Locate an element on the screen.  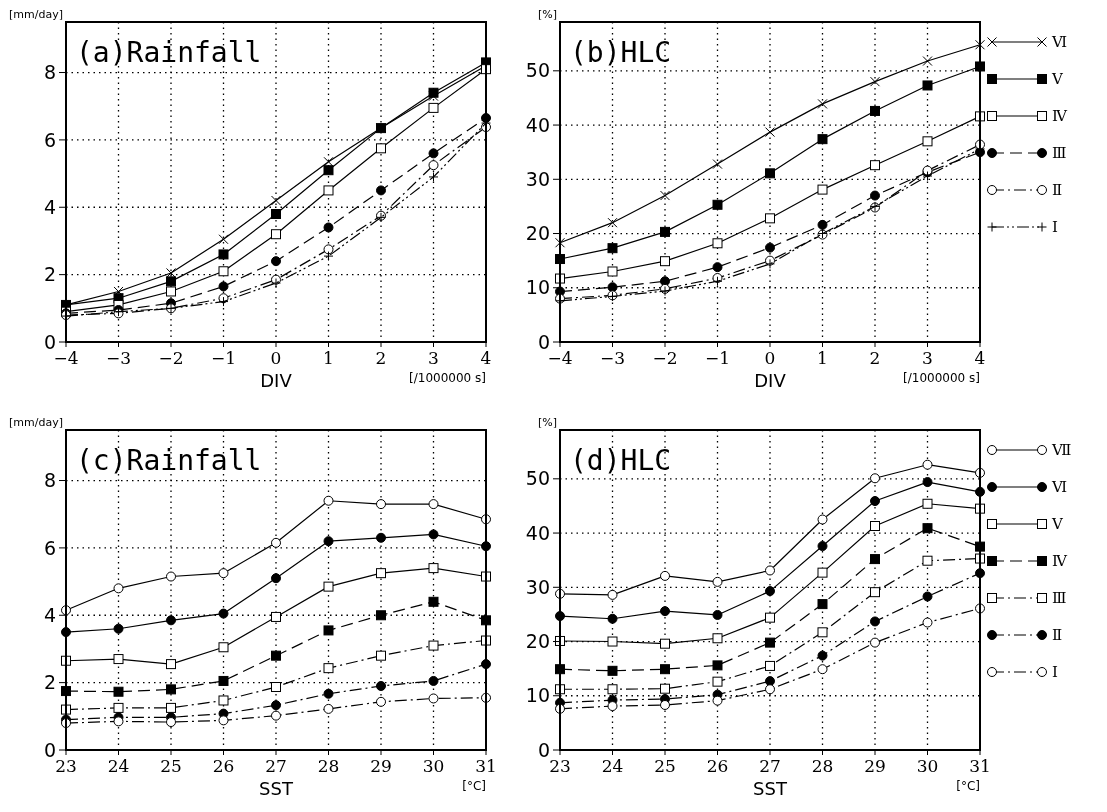
text: (c)Rainfall is located at coordinates (169, 460).